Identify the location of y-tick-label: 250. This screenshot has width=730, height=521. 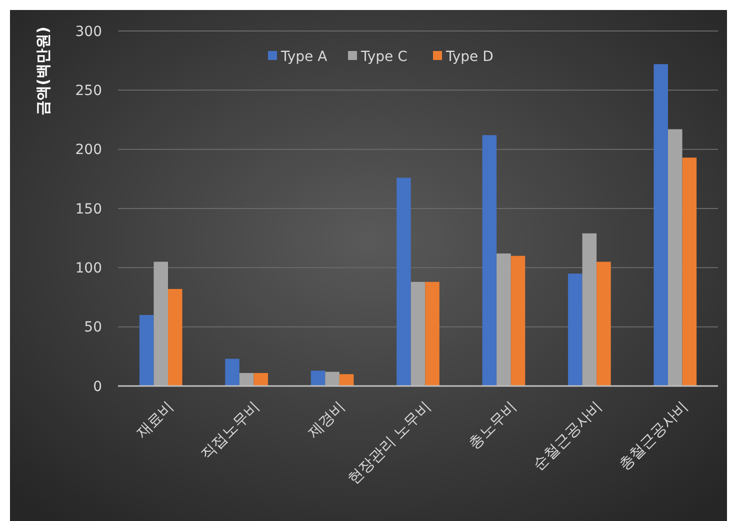
(88, 91).